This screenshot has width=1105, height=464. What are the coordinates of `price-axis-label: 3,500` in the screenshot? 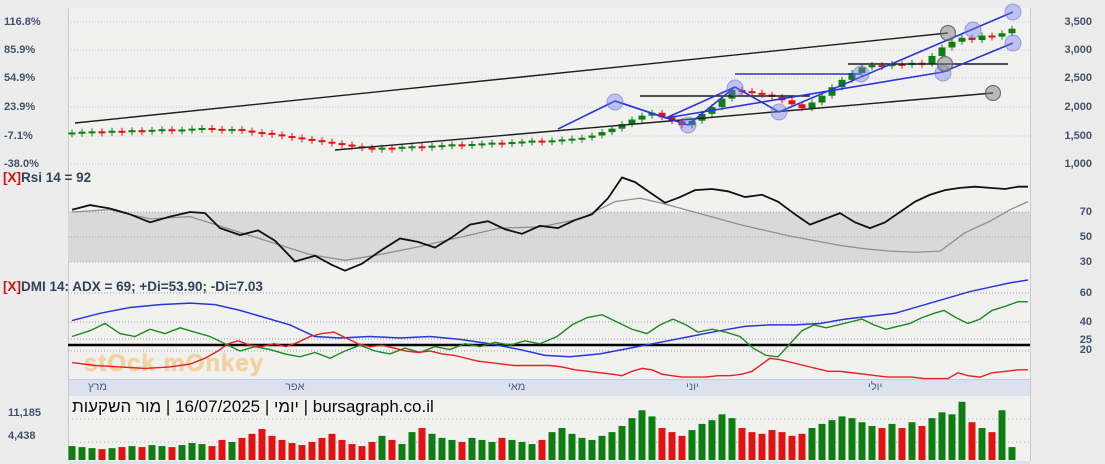 It's located at (1078, 22).